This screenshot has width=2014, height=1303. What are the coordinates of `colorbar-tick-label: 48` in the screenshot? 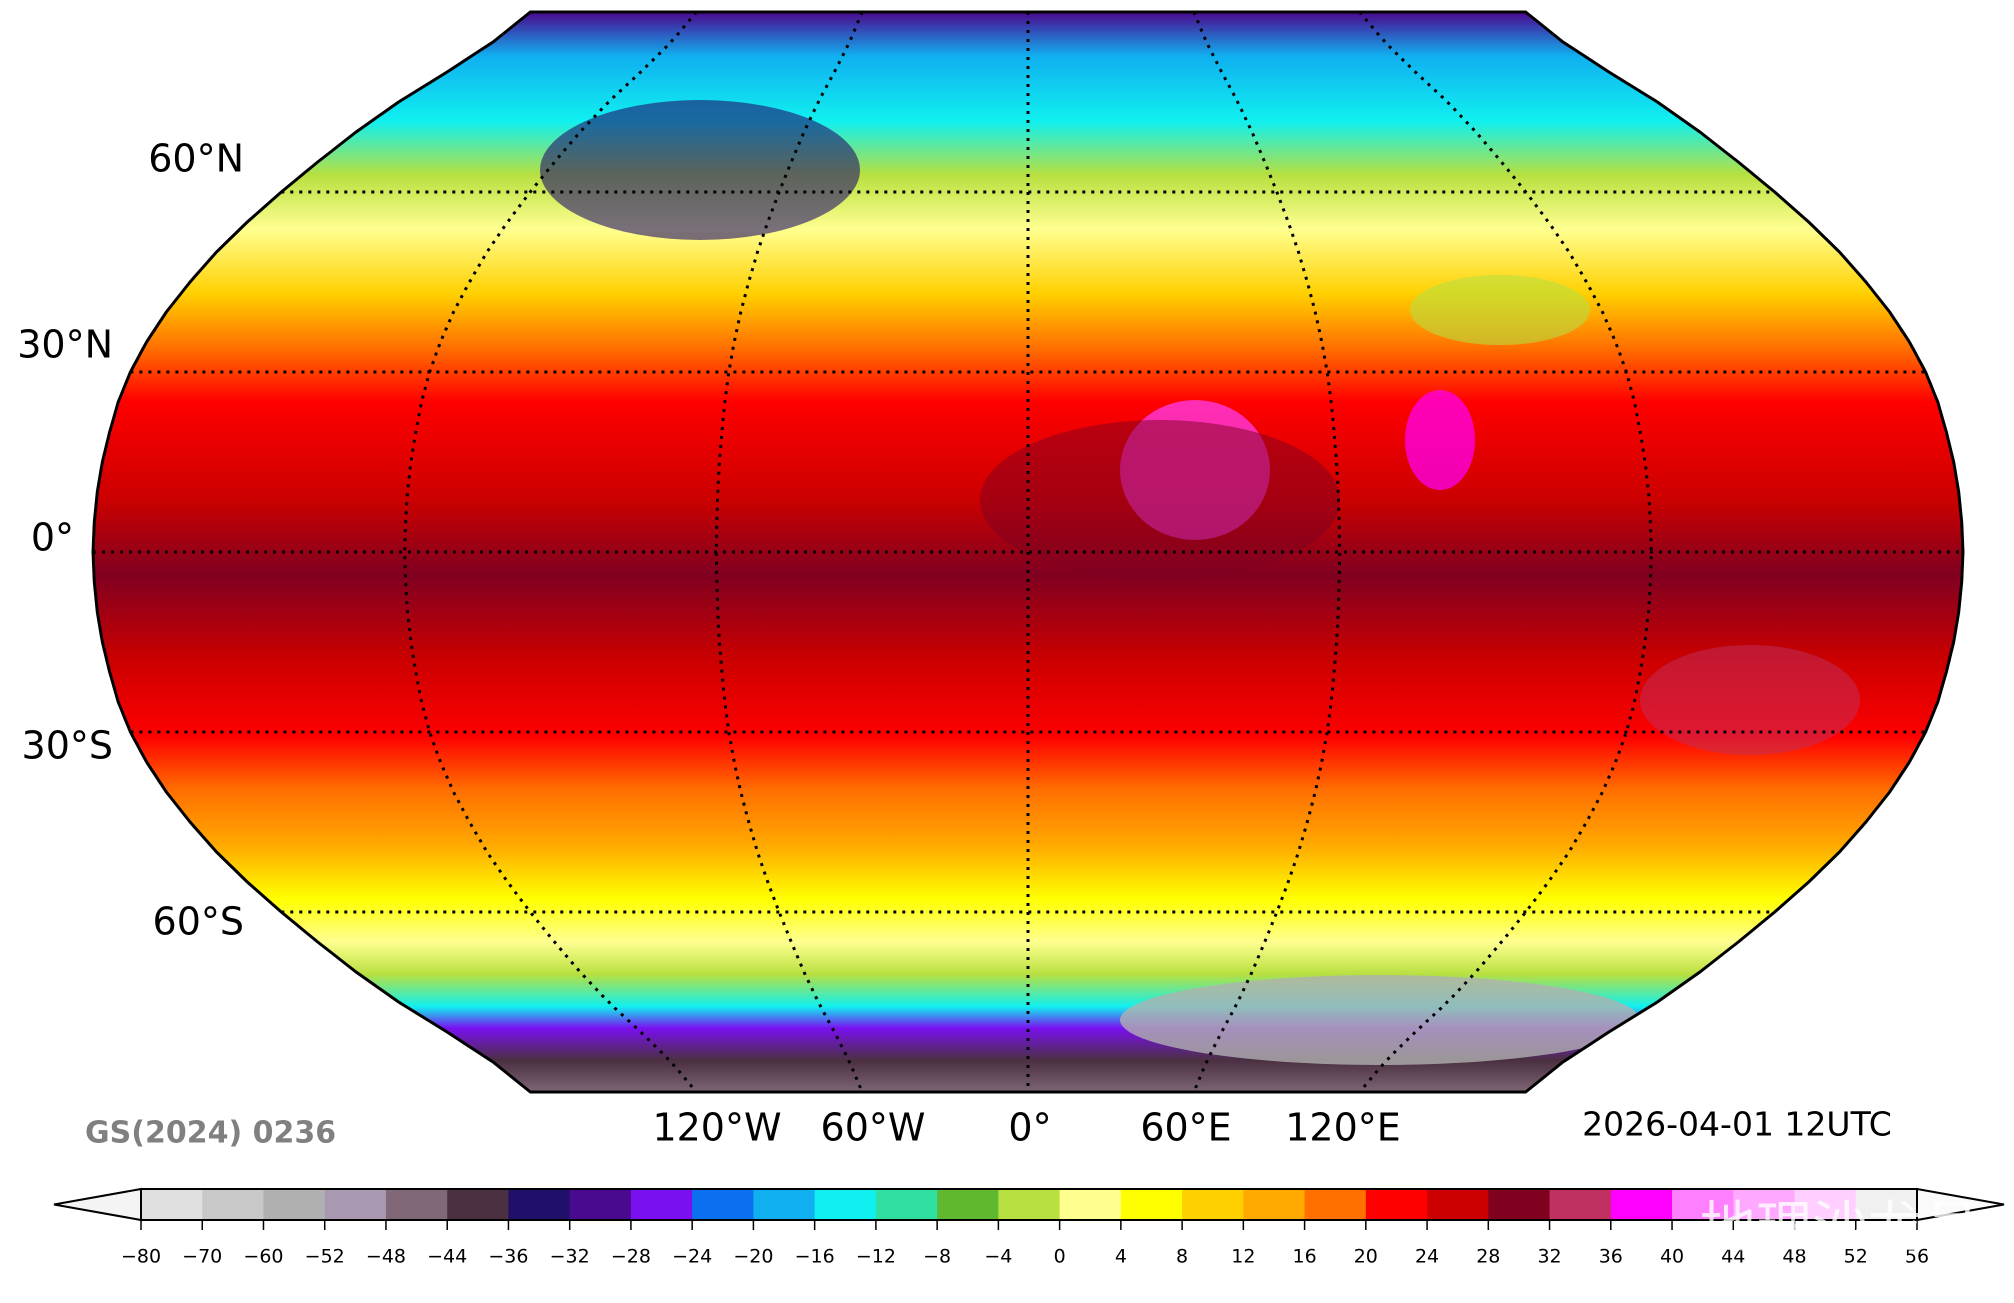 It's located at (1794, 1257).